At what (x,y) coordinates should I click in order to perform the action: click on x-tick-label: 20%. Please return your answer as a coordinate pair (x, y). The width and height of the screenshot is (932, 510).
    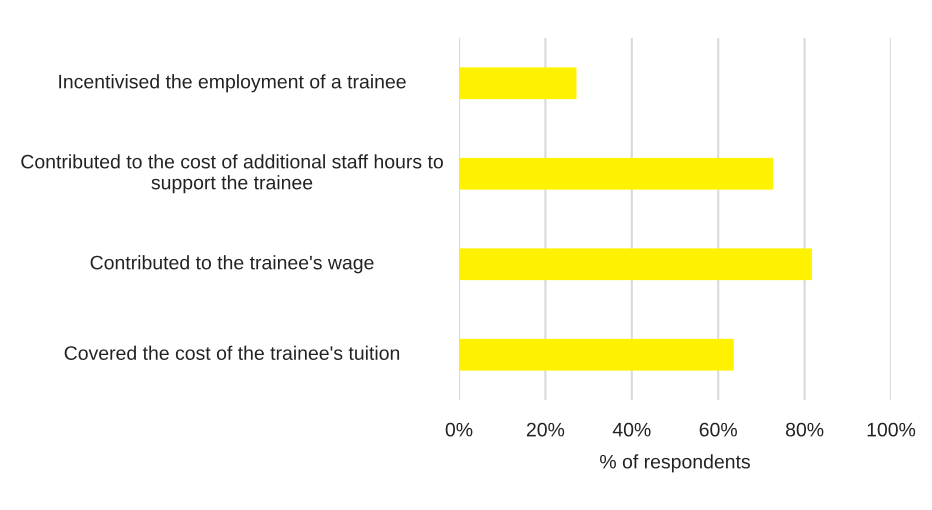
    Looking at the image, I should click on (545, 429).